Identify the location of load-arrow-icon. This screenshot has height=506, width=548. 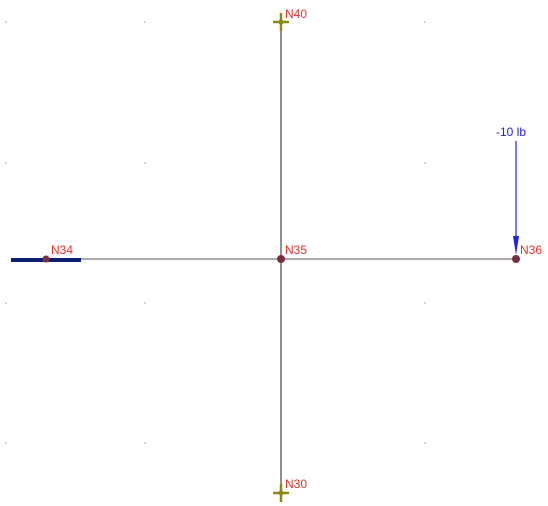
(516, 198).